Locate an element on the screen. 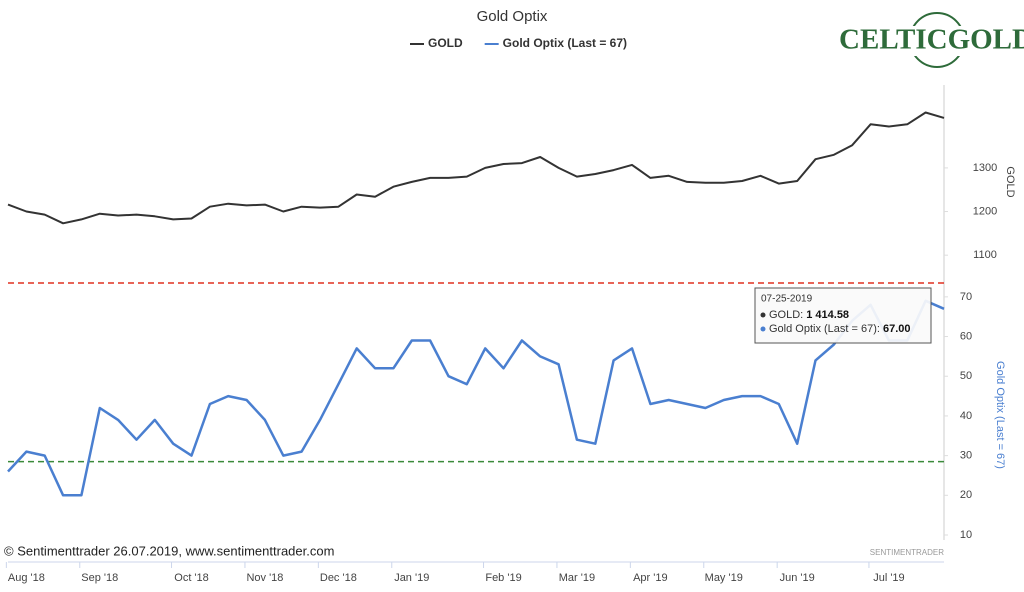 The height and width of the screenshot is (592, 1024). x-tick-label: Mar '19 is located at coordinates (577, 578).